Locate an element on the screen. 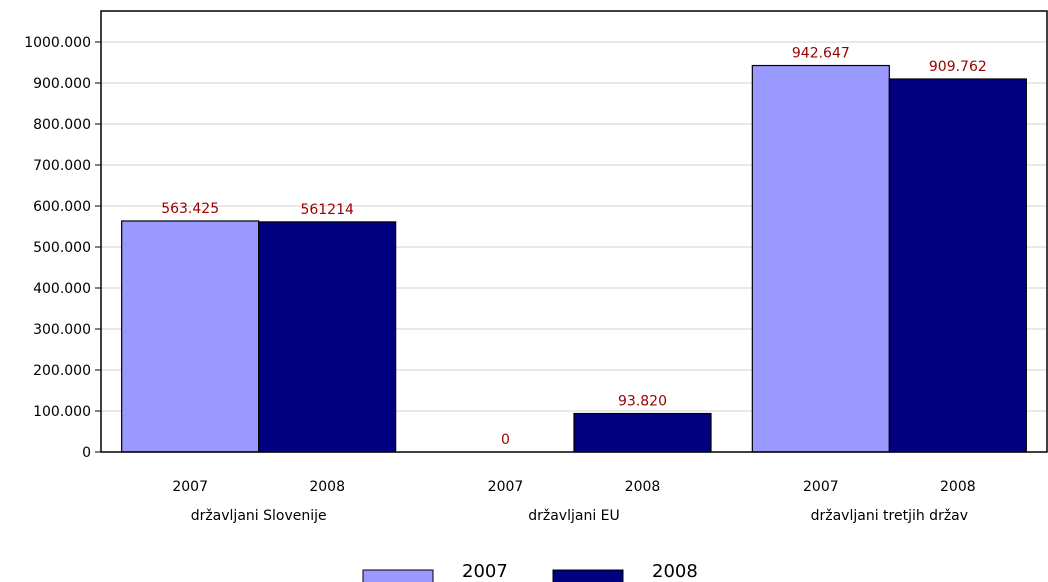  x-category-label: državljani EU is located at coordinates (574, 516).